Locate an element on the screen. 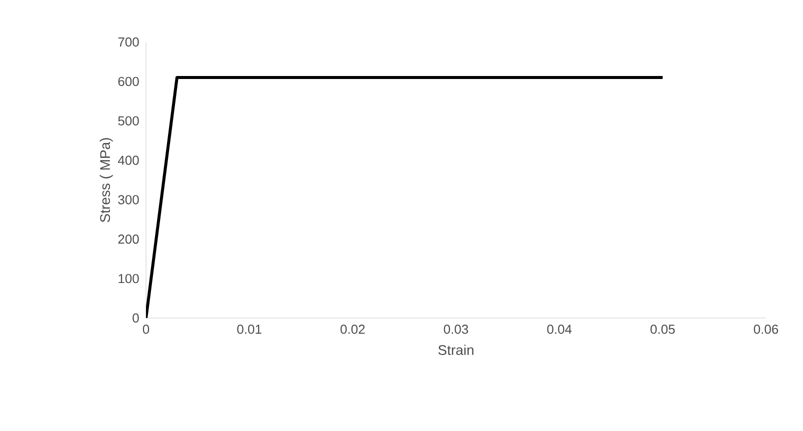 The width and height of the screenshot is (803, 431). x-tick-label: 0.01 is located at coordinates (249, 329).